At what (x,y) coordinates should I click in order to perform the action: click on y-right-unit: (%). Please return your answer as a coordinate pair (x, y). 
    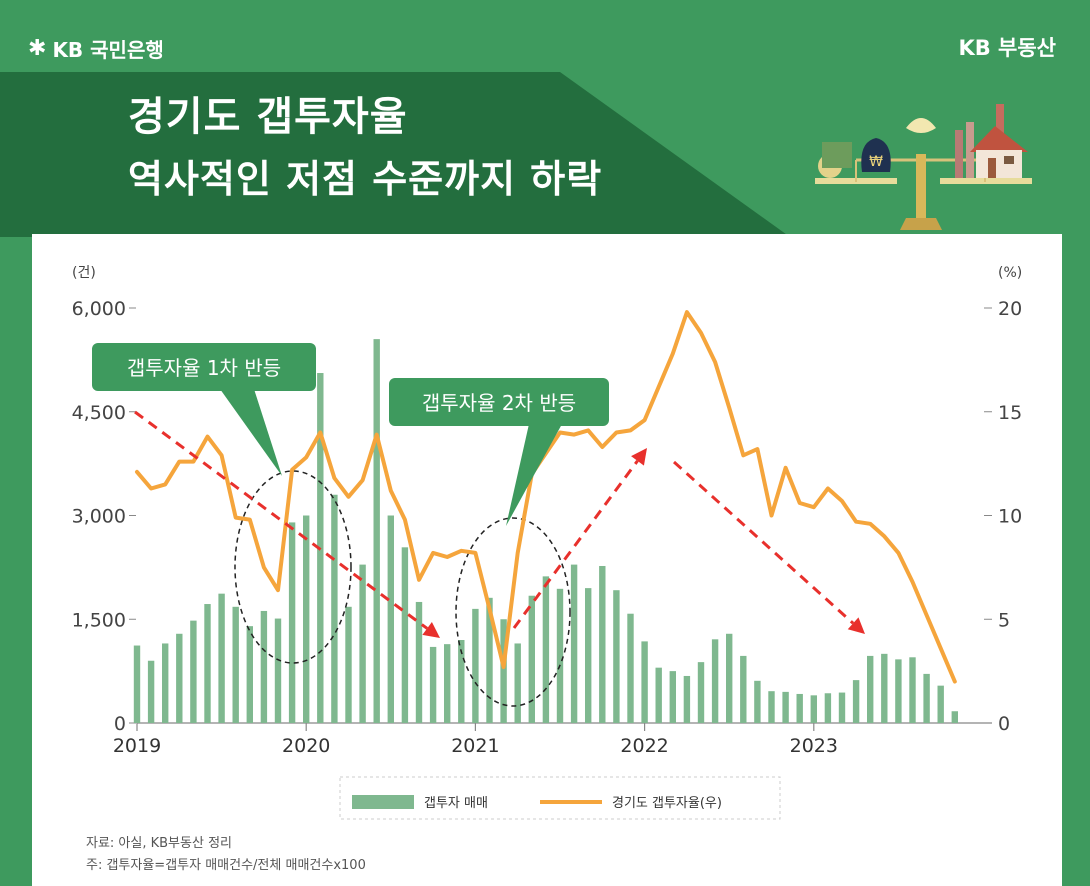
    Looking at the image, I should click on (1010, 273).